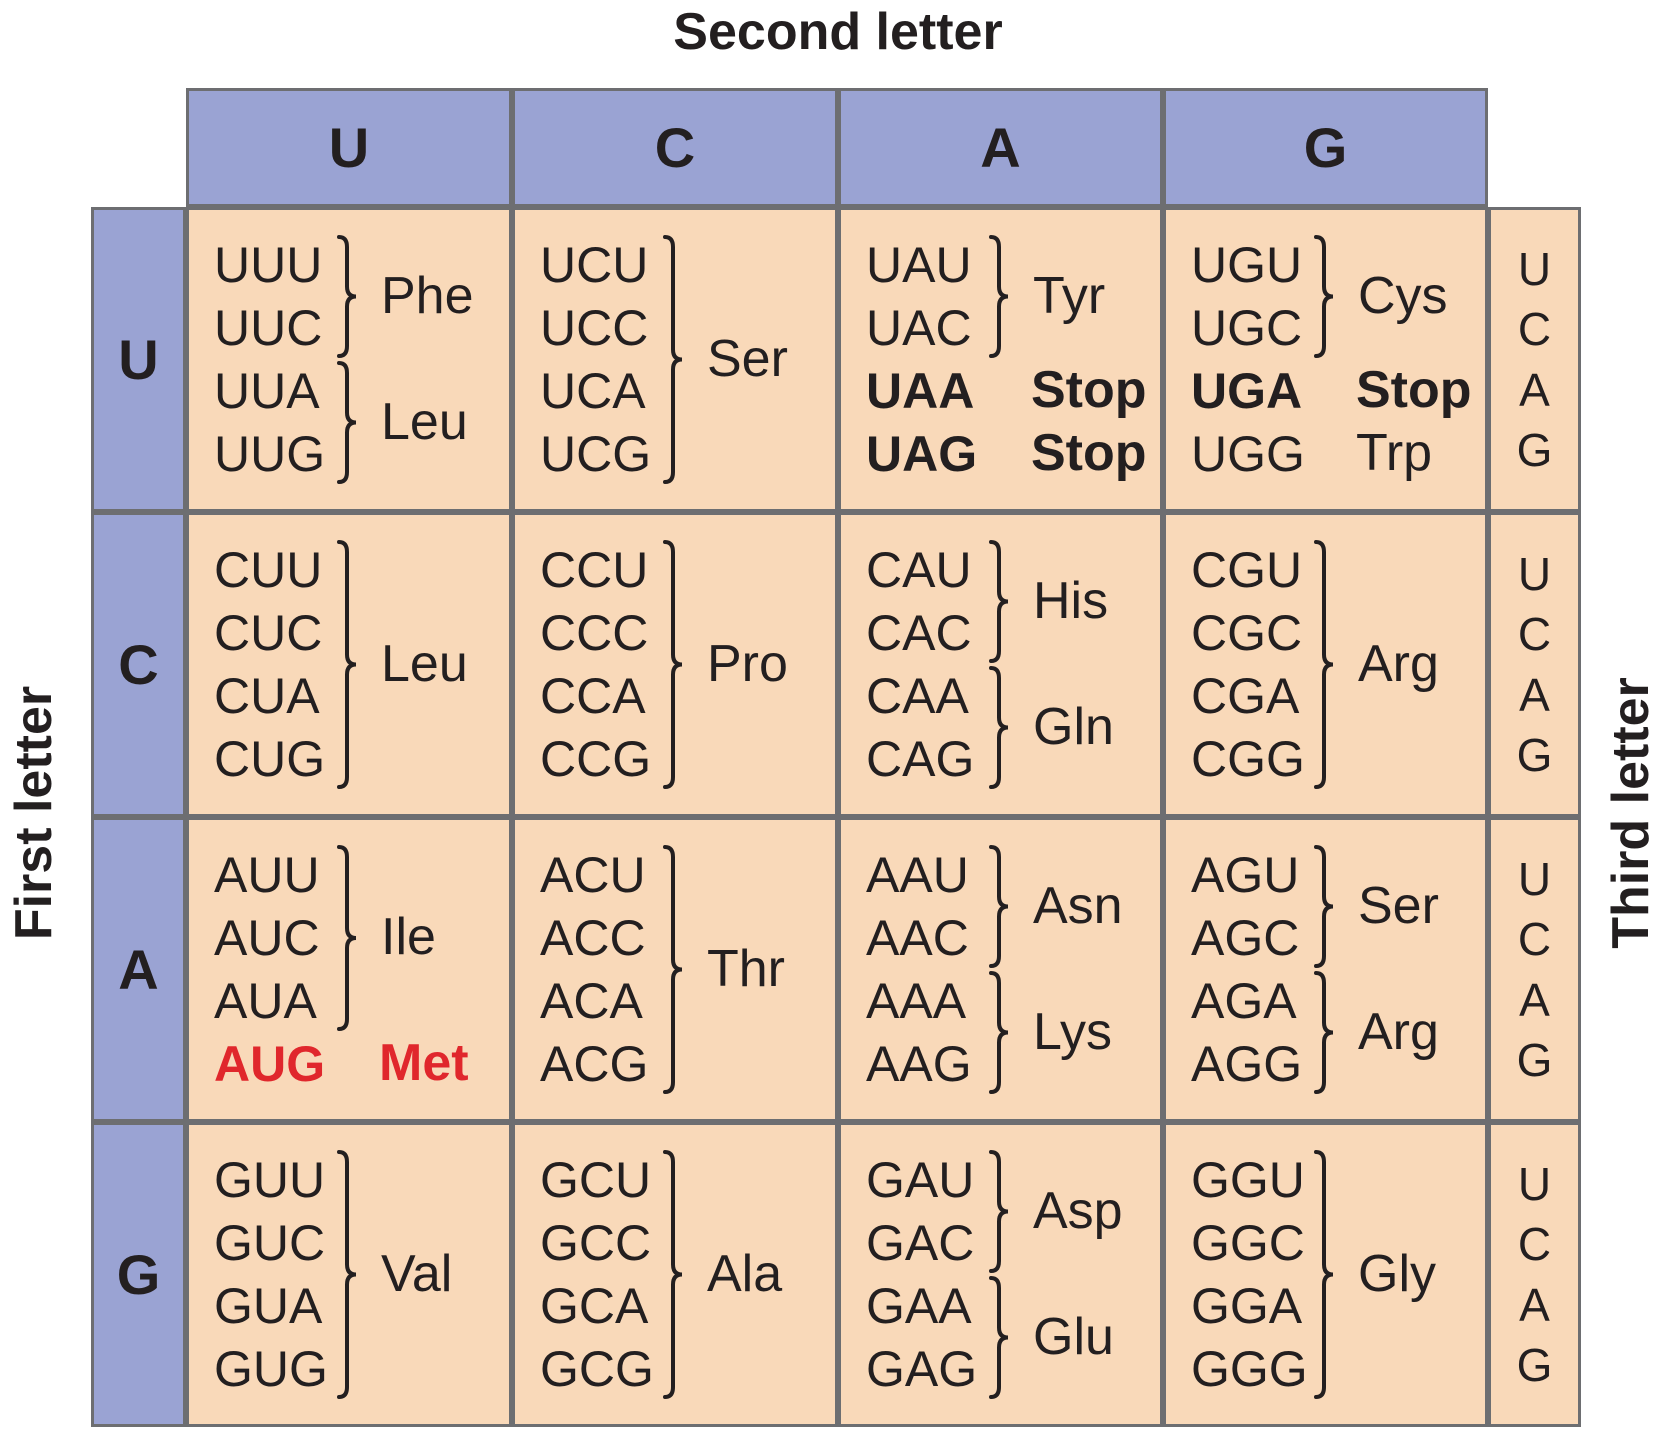 The width and height of the screenshot is (1666, 1430). What do you see at coordinates (424, 1063) in the screenshot?
I see `amino-acid-met: Met` at bounding box center [424, 1063].